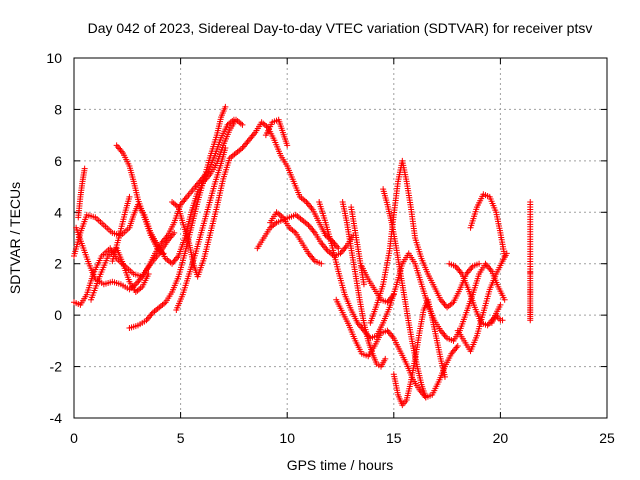 The width and height of the screenshot is (640, 480). What do you see at coordinates (56, 418) in the screenshot?
I see `y-tick-label: -4` at bounding box center [56, 418].